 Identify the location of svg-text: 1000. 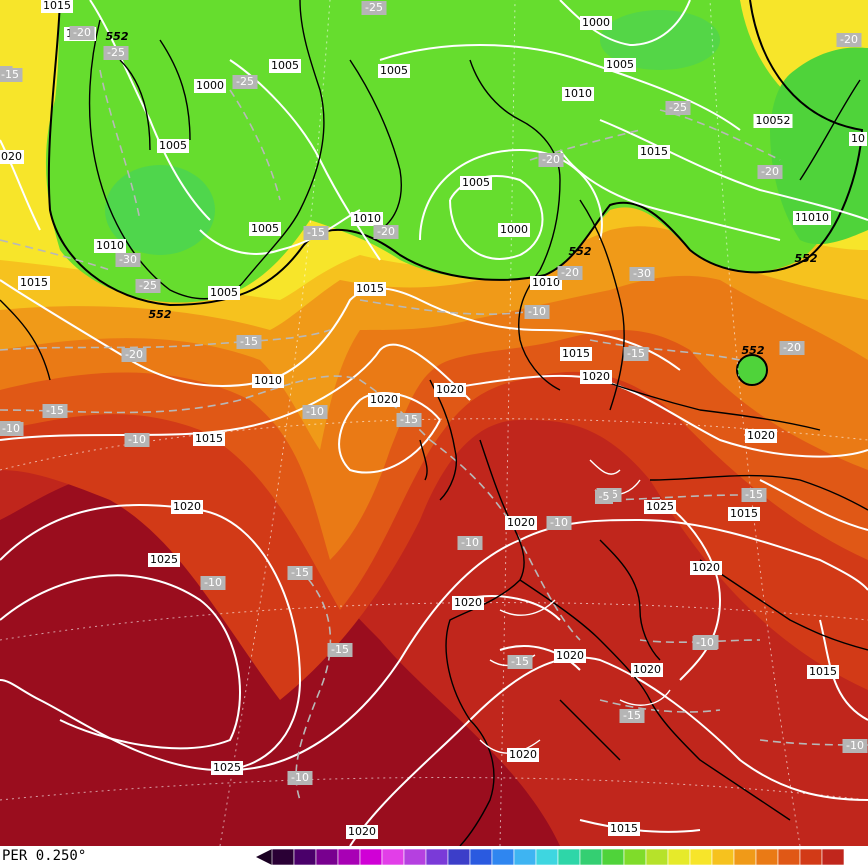
(514, 229).